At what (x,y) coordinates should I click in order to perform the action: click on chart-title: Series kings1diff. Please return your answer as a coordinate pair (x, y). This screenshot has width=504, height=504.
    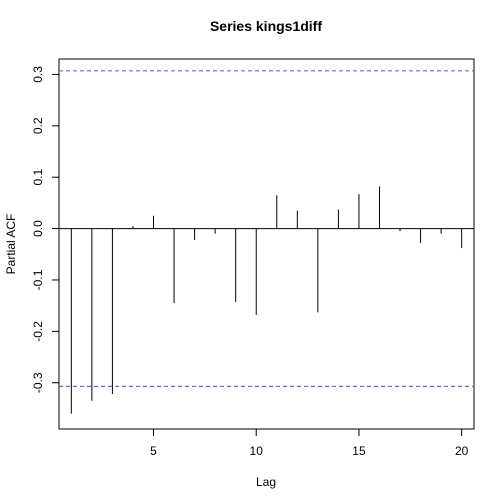
    Looking at the image, I should click on (266, 26).